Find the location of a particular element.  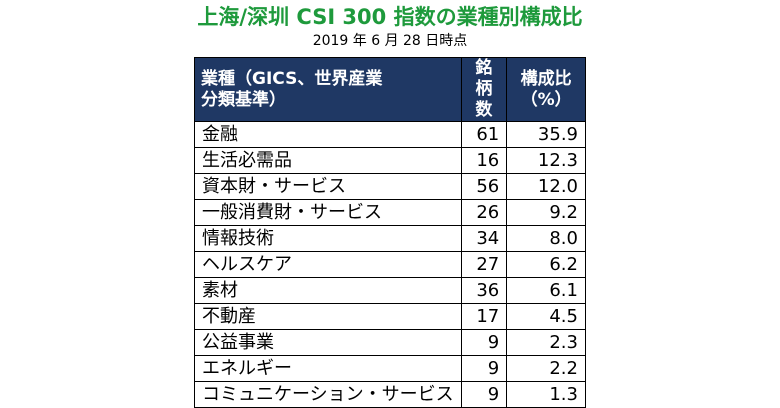

header-sector: 業種（GICS、世界産業 分類基準） is located at coordinates (328, 89).